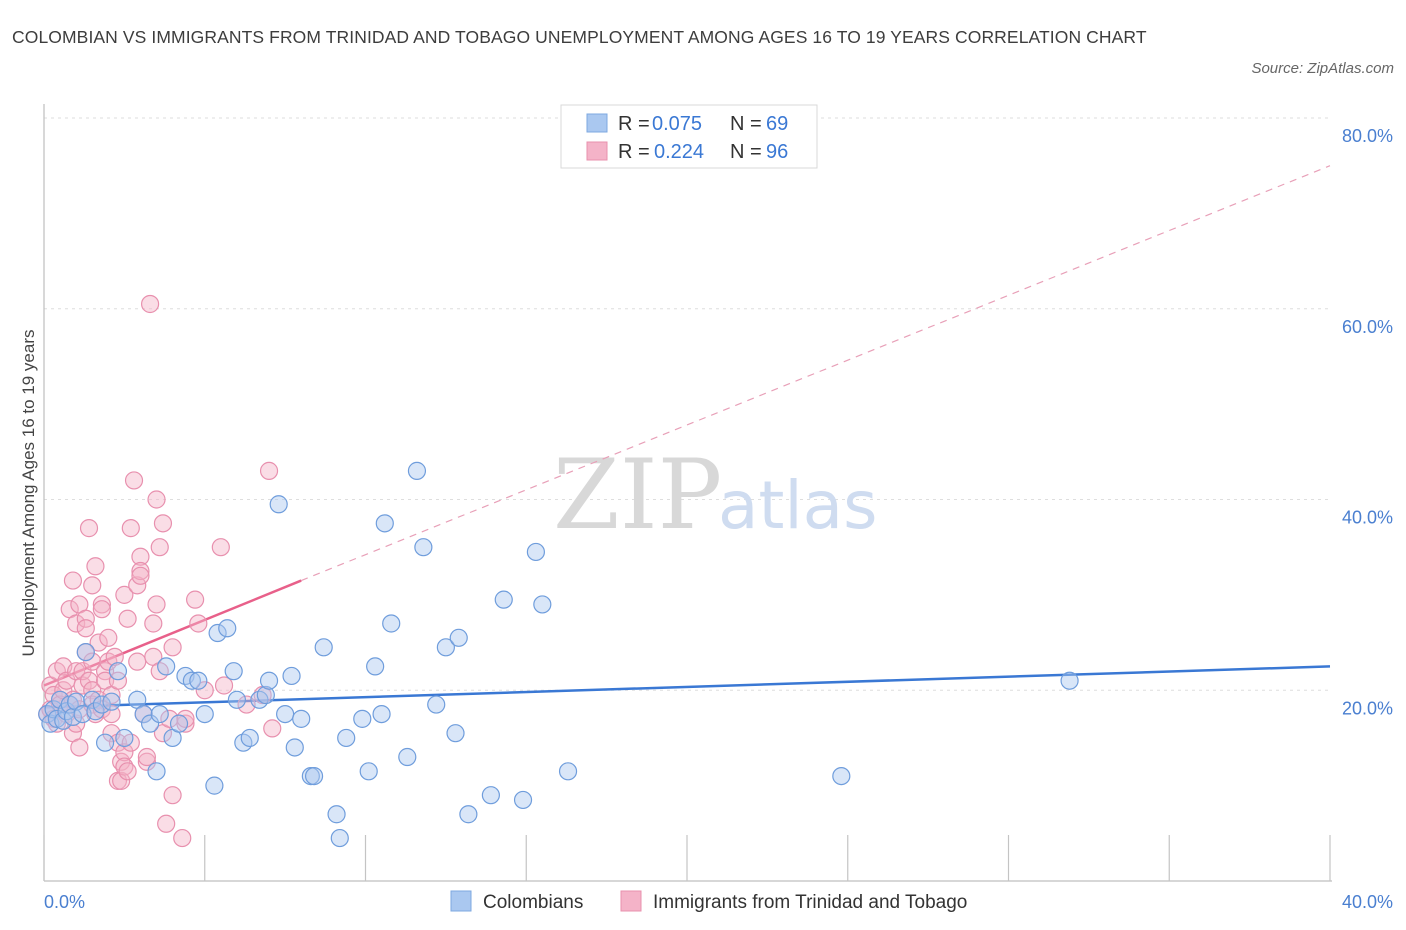 The width and height of the screenshot is (1406, 930). I want to click on legend-swatch-pink, so click(597, 151).